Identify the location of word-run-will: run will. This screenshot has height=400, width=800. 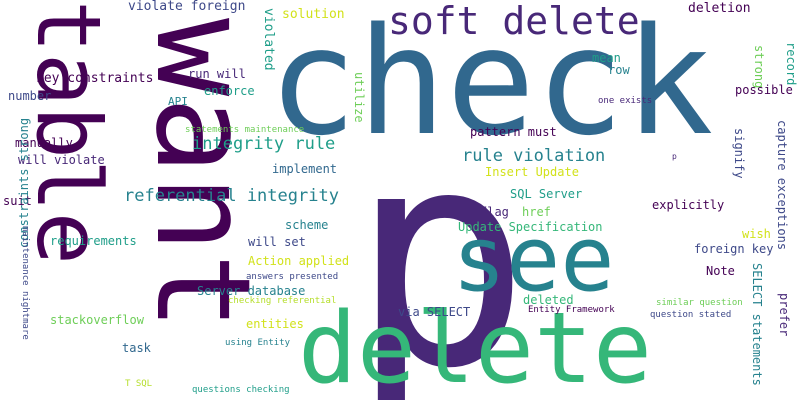
(217, 74).